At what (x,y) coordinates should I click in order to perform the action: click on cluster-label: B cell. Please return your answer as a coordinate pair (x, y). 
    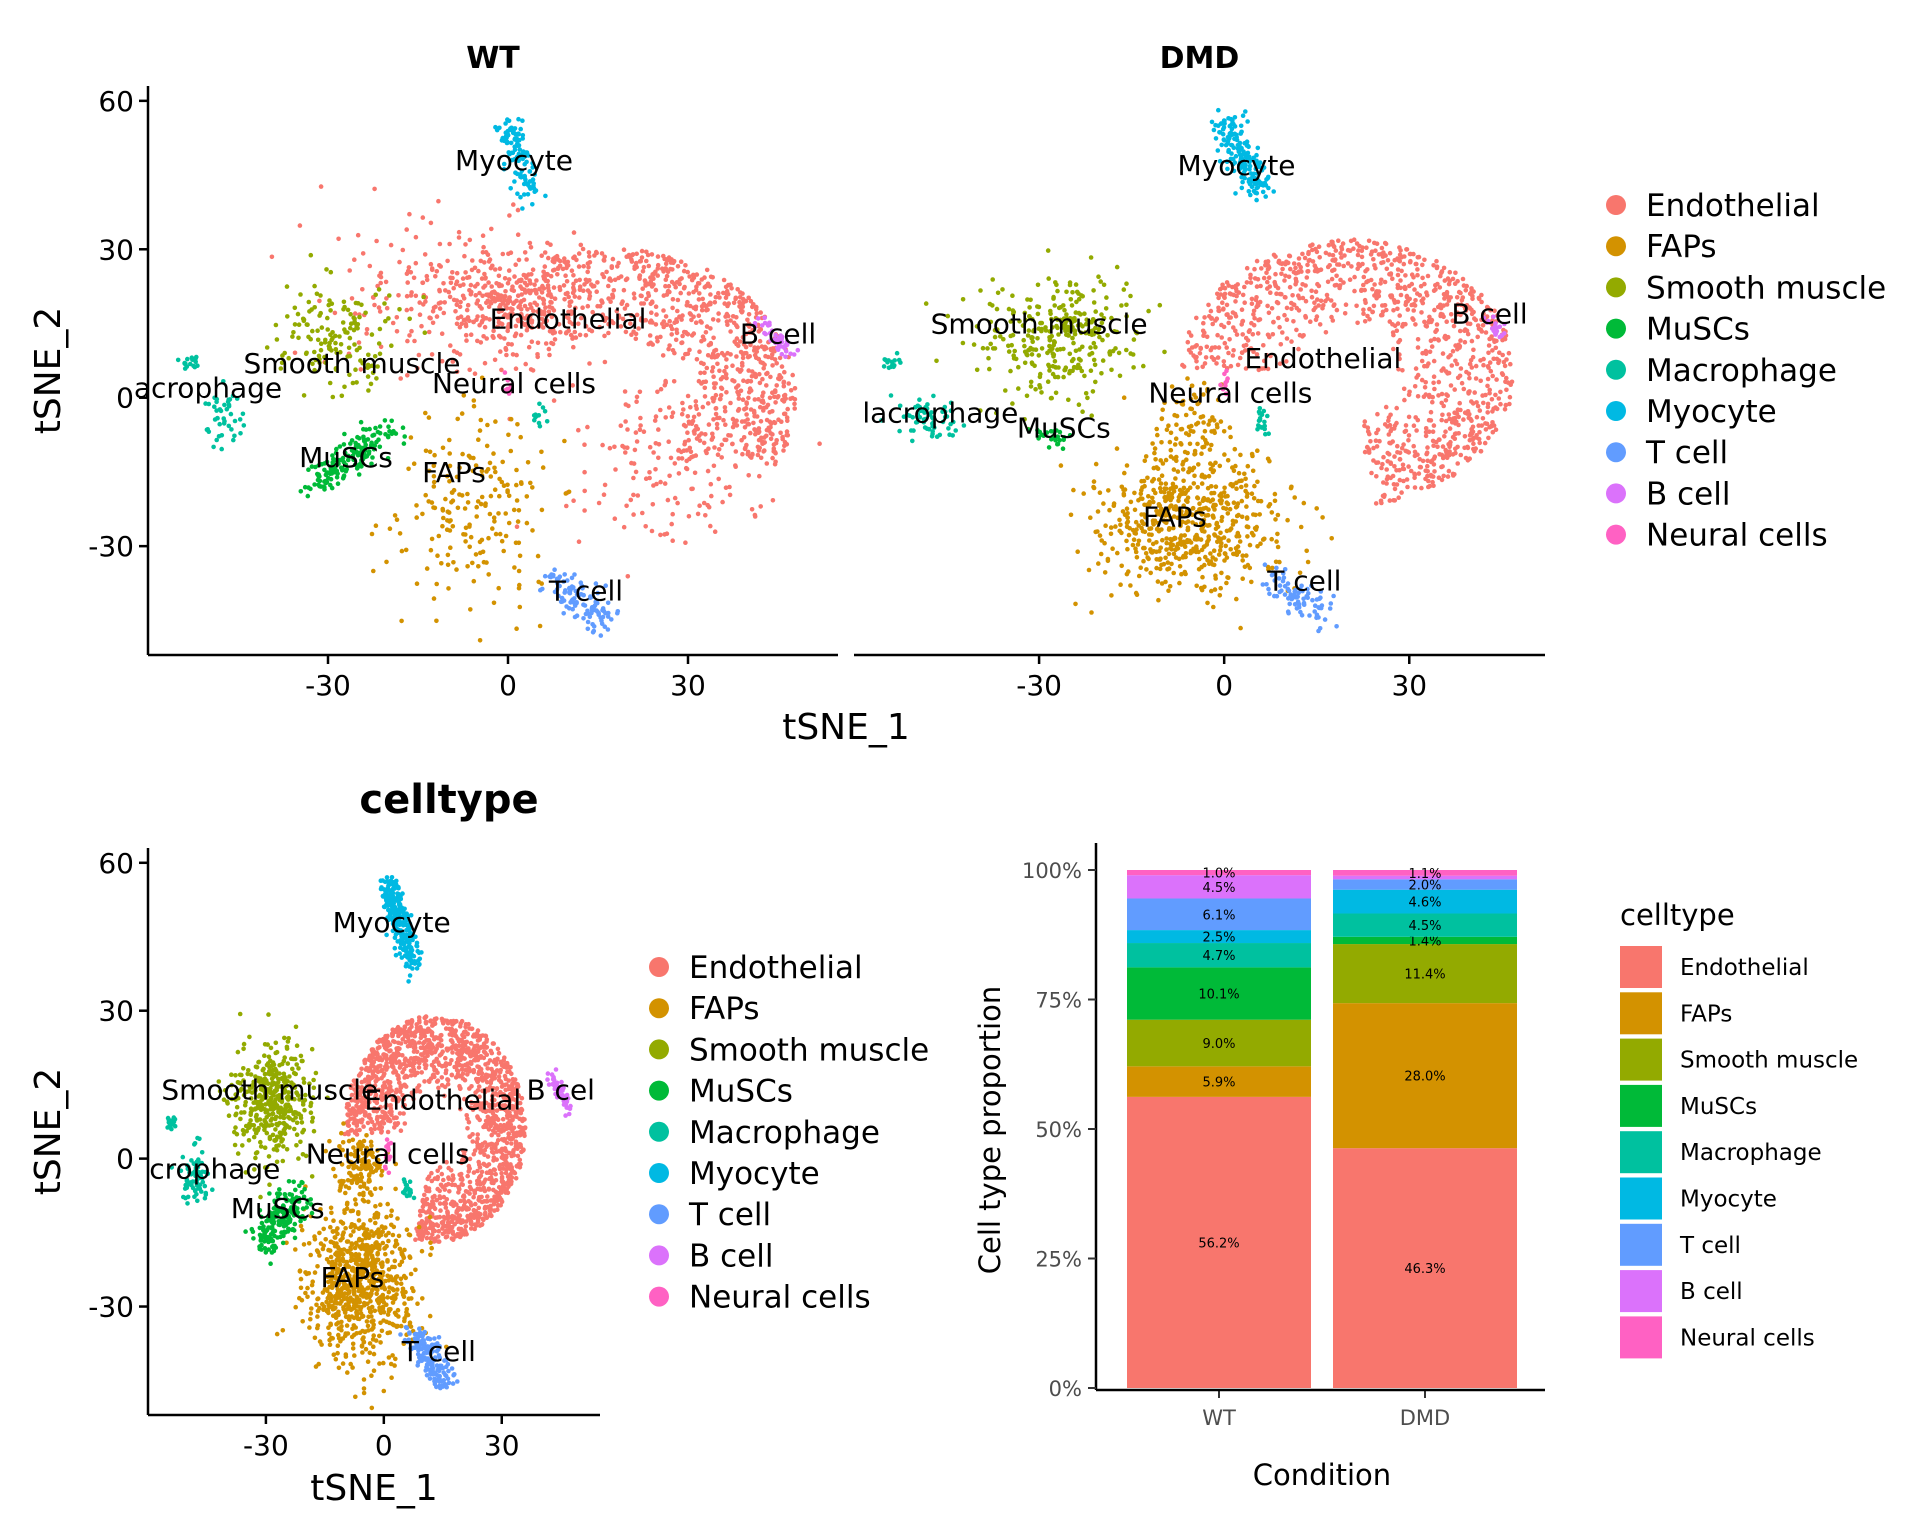
    Looking at the image, I should click on (1489, 313).